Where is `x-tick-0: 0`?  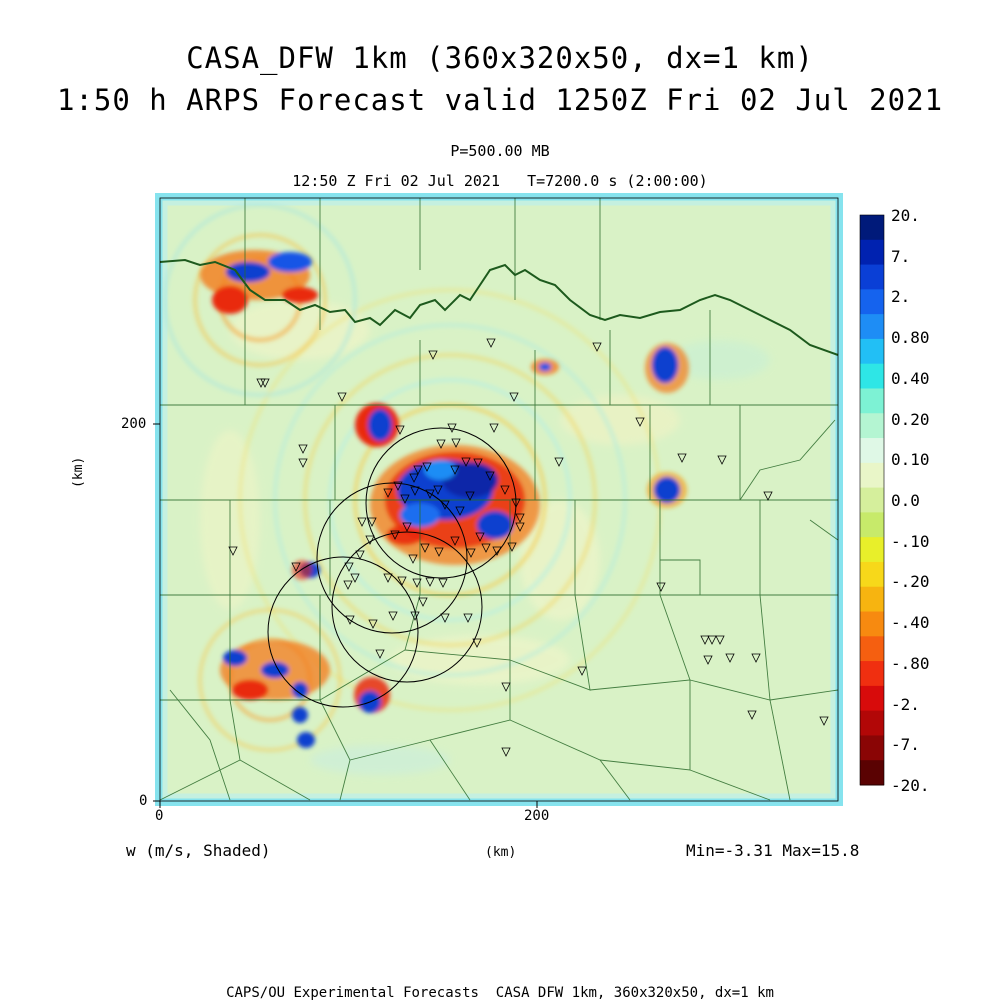
x-tick-0: 0 is located at coordinates (159, 816).